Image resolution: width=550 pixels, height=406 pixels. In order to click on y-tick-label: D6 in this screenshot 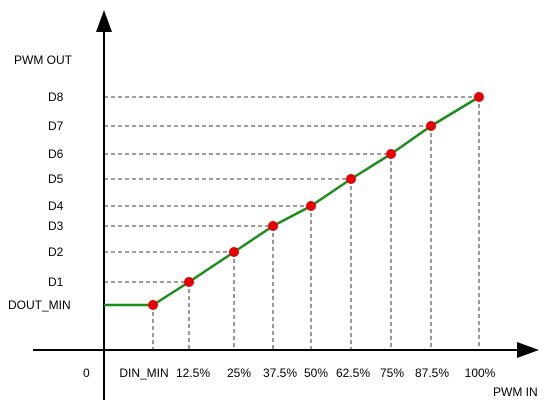, I will do `click(56, 154)`.